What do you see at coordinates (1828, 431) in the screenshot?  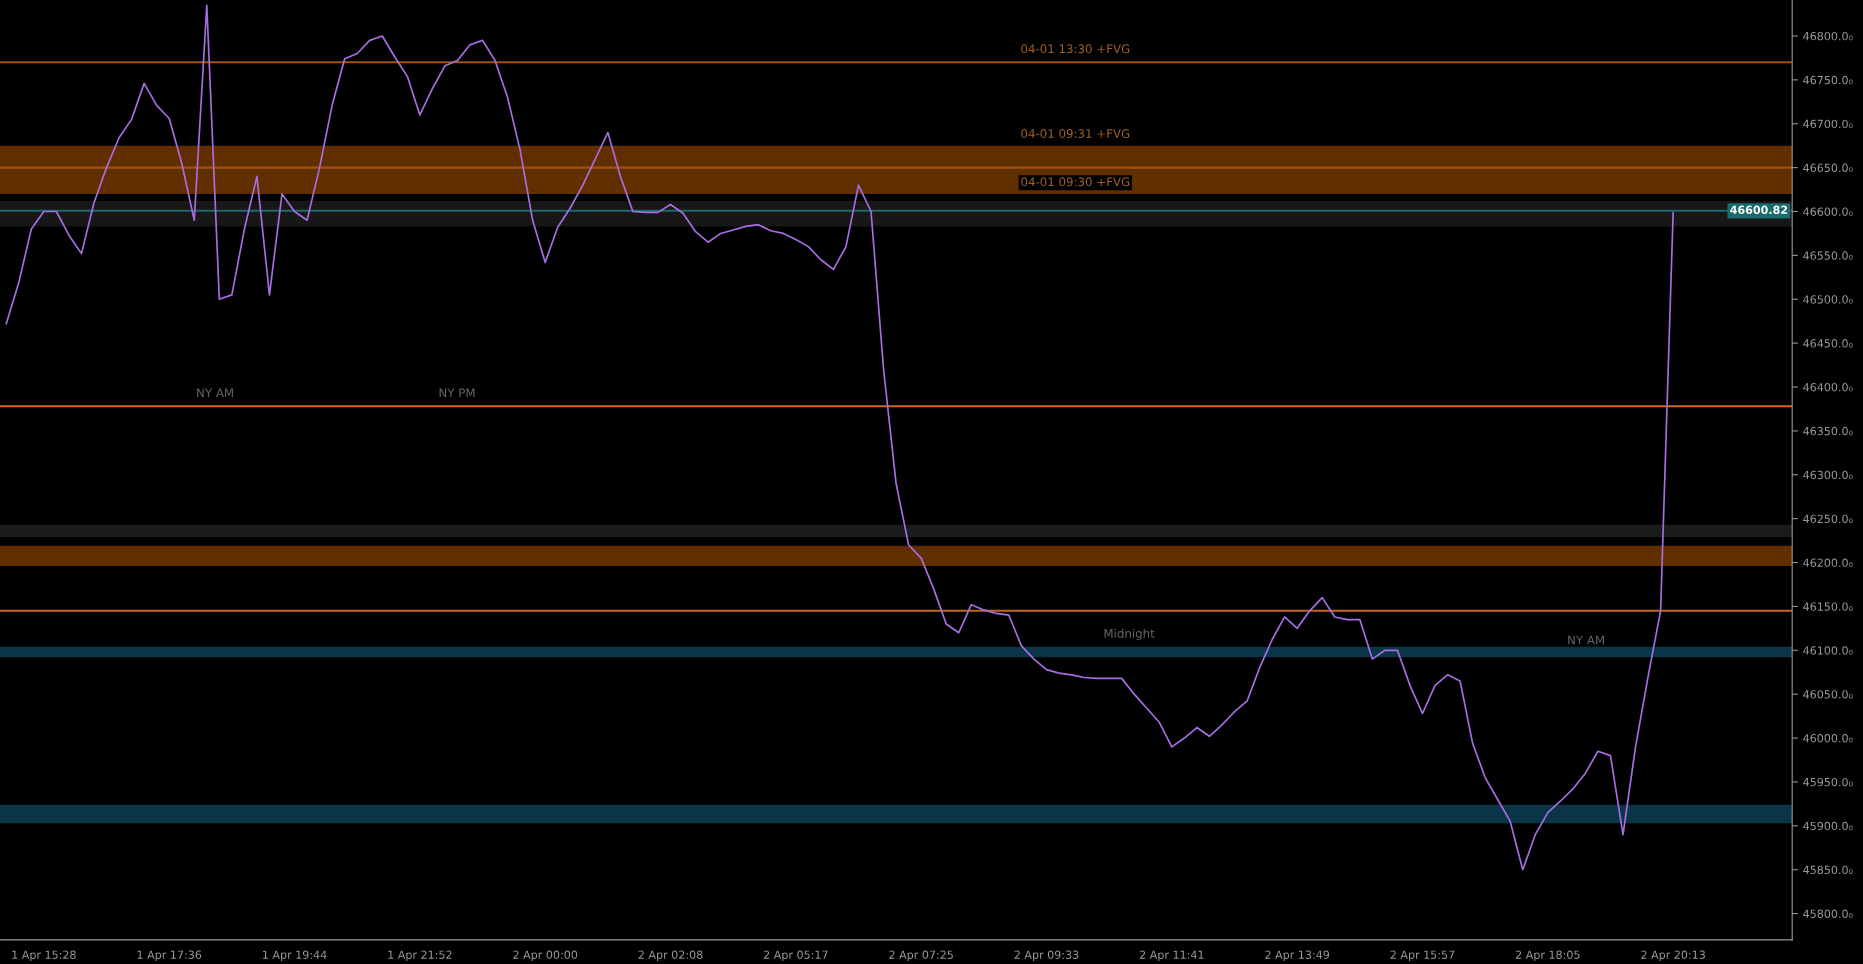 I see `y-tick-label: 46350.0₀` at bounding box center [1828, 431].